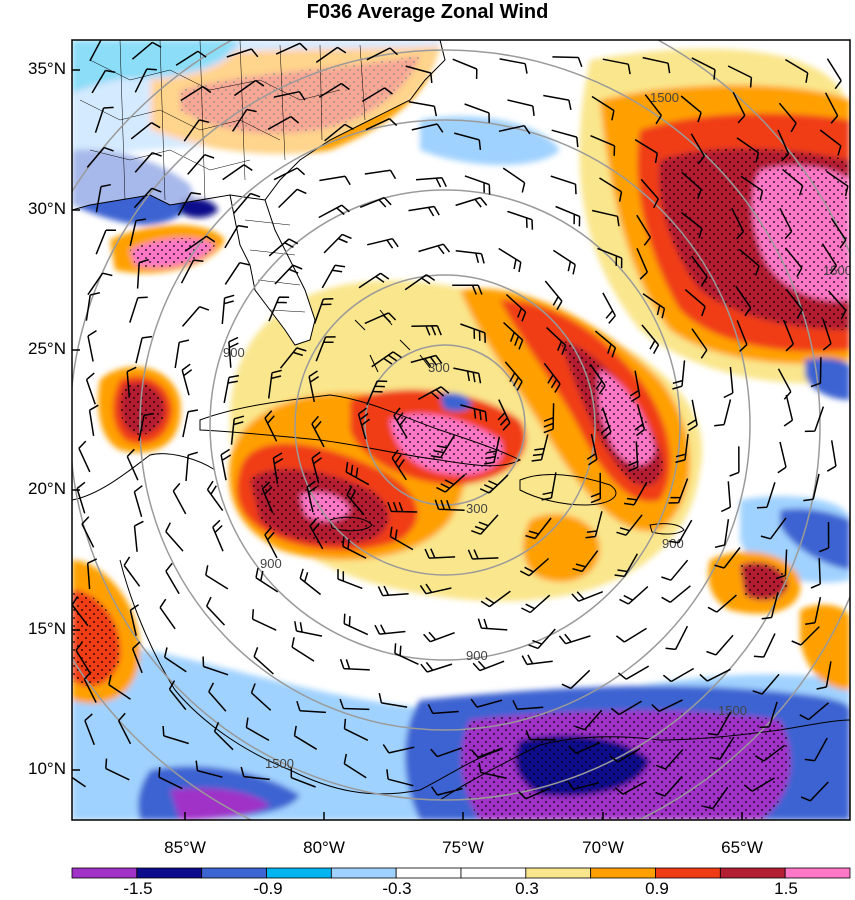 Image resolution: width=855 pixels, height=900 pixels. Describe the element at coordinates (644, 760) in the screenshot. I see `south-america-coast` at that location.